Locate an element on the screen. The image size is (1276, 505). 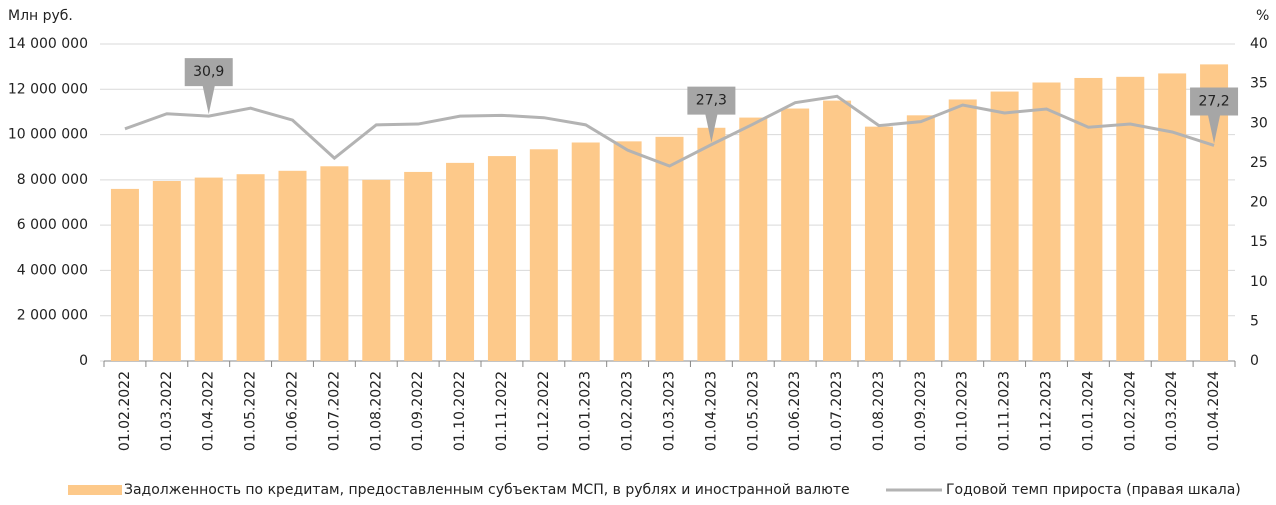
data-label: 27,3 is located at coordinates (711, 101).